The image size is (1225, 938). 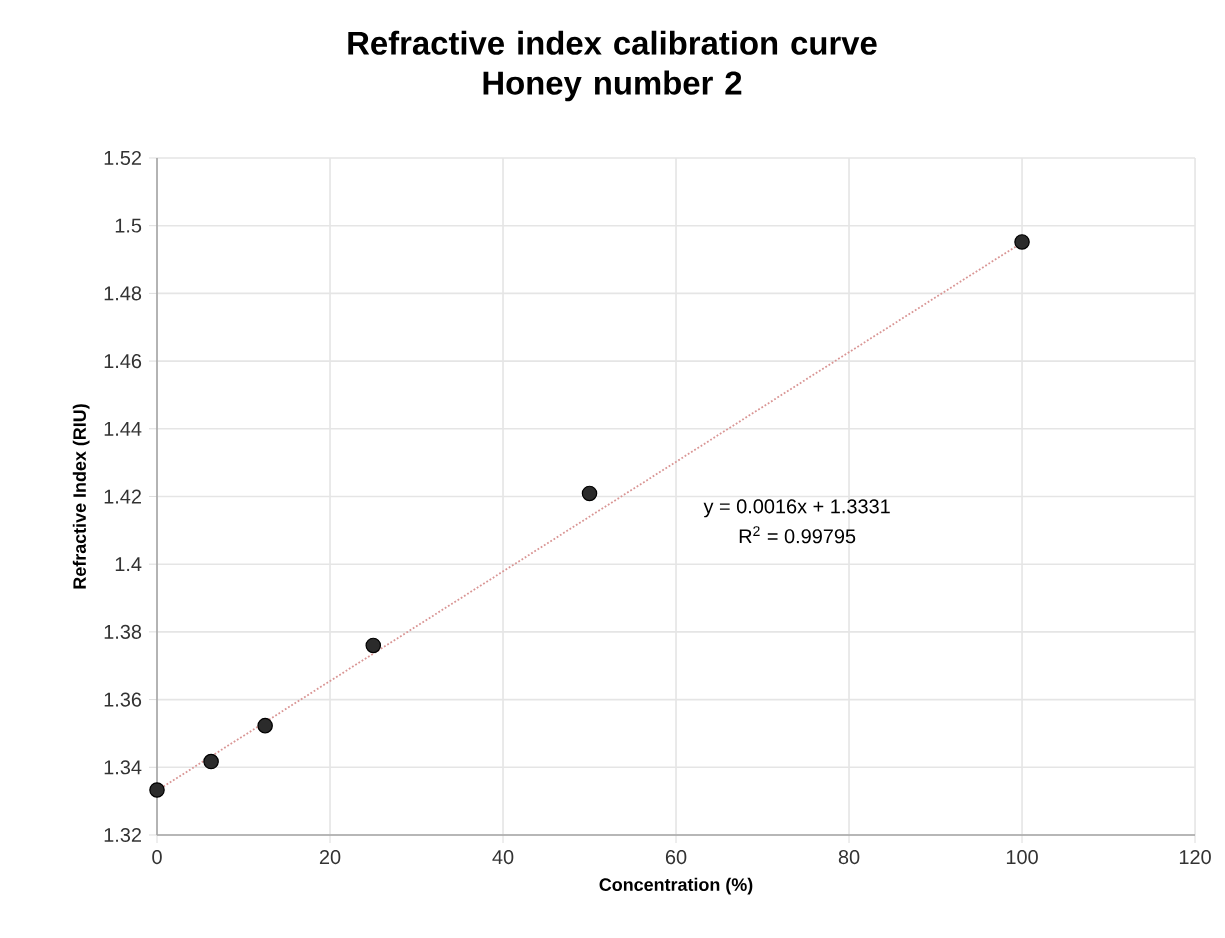 What do you see at coordinates (81, 496) in the screenshot?
I see `y-axis-title: Refractive Index (RIU)` at bounding box center [81, 496].